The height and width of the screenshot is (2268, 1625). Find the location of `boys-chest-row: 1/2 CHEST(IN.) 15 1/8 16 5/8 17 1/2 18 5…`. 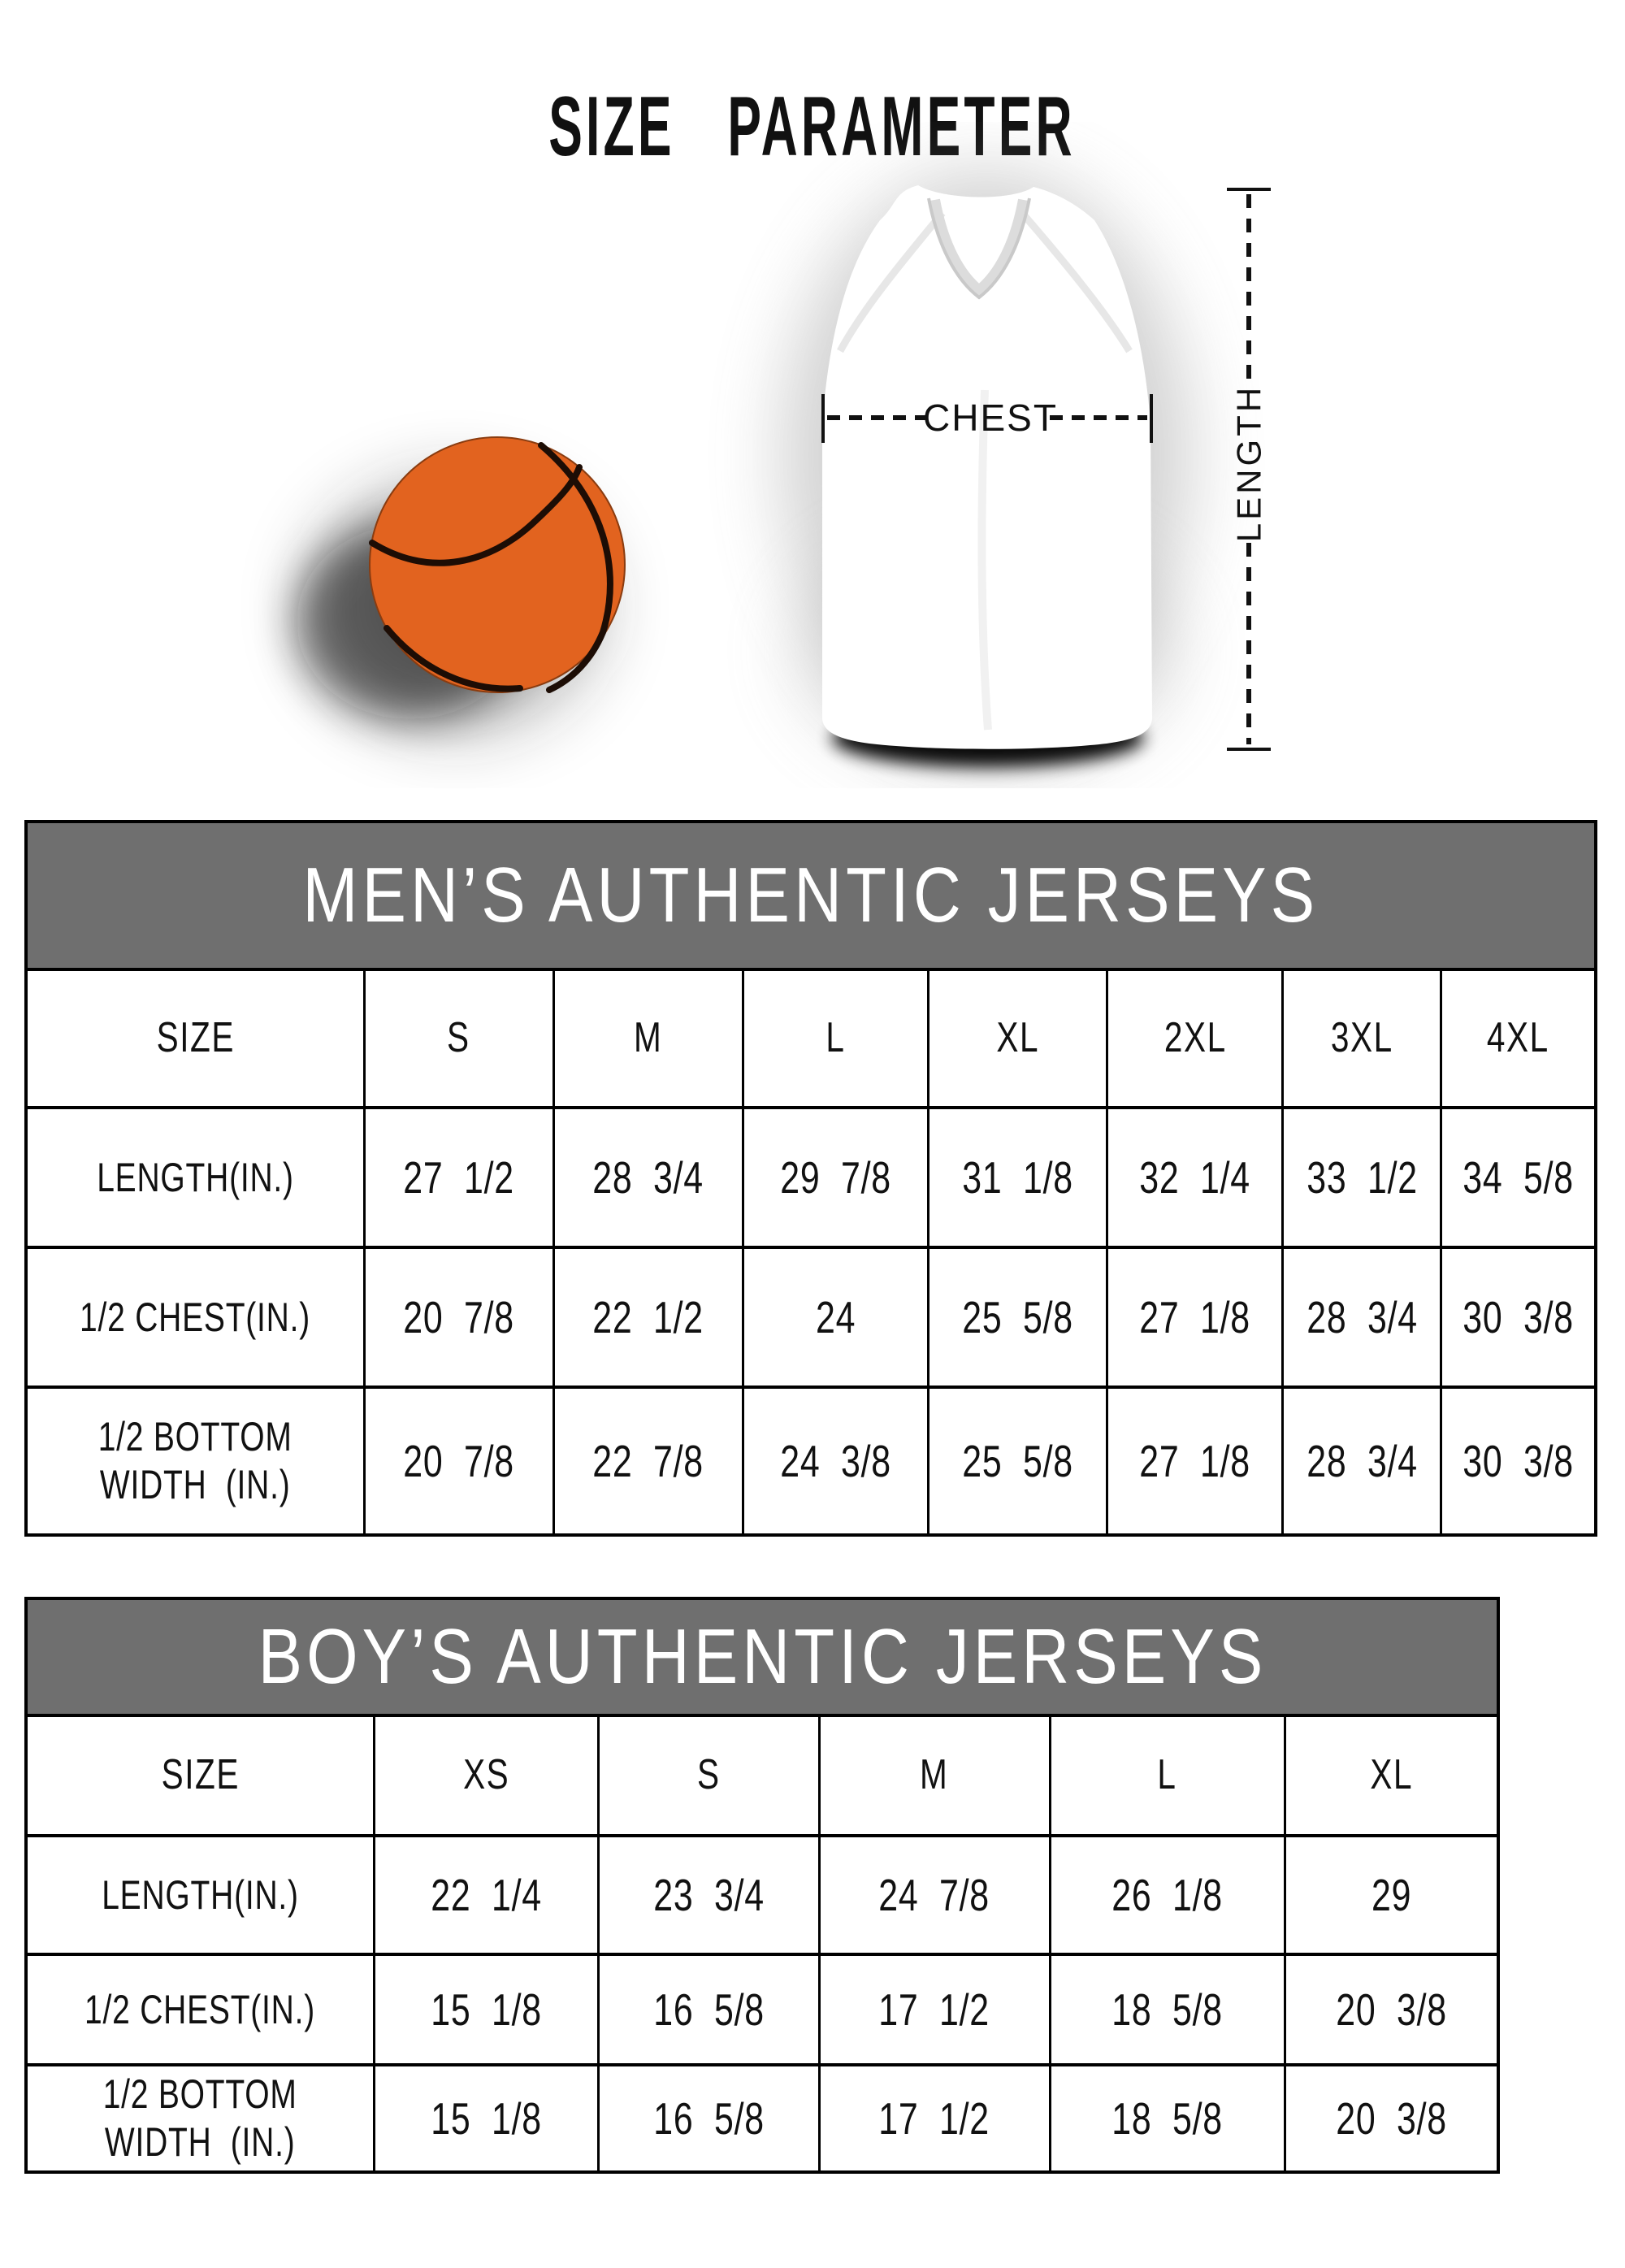

boys-chest-row: 1/2 CHEST(IN.) 15 1/8 16 5/8 17 1/2 18 5… is located at coordinates (763, 2008).